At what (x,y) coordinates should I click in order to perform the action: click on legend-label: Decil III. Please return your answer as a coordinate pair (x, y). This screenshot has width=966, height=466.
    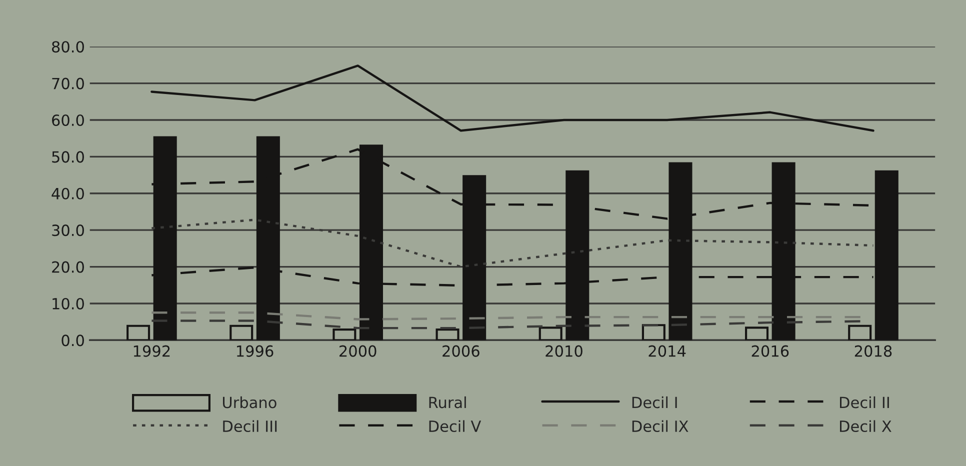
    Looking at the image, I should click on (250, 426).